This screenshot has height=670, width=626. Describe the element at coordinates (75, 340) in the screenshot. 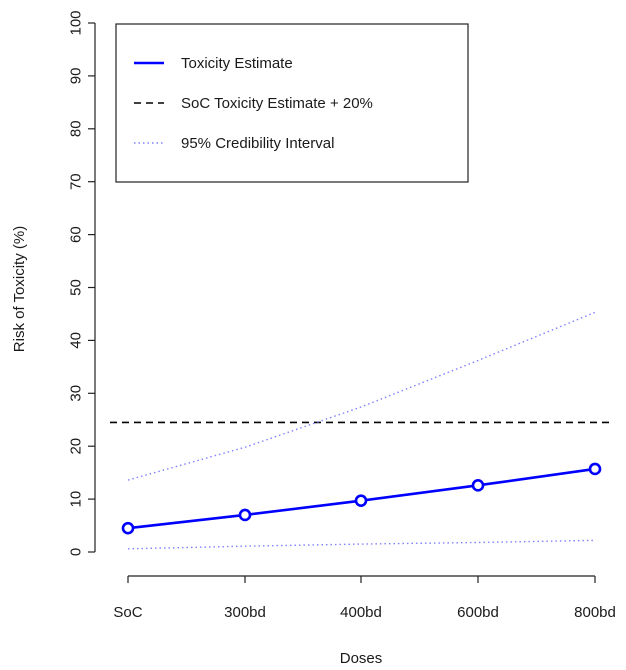

I see `y-tick-label: 40` at that location.